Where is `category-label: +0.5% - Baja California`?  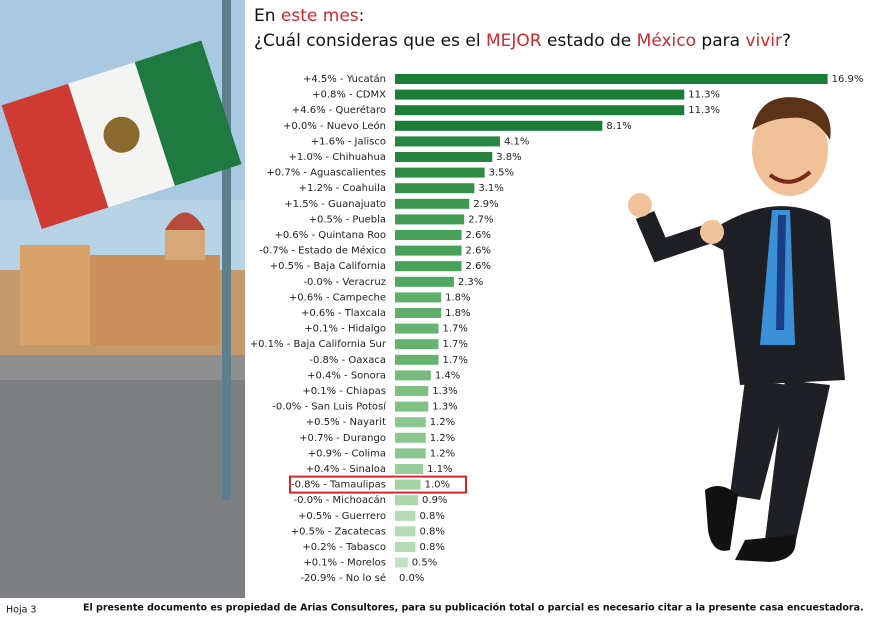 category-label: +0.5% - Baja California is located at coordinates (328, 266).